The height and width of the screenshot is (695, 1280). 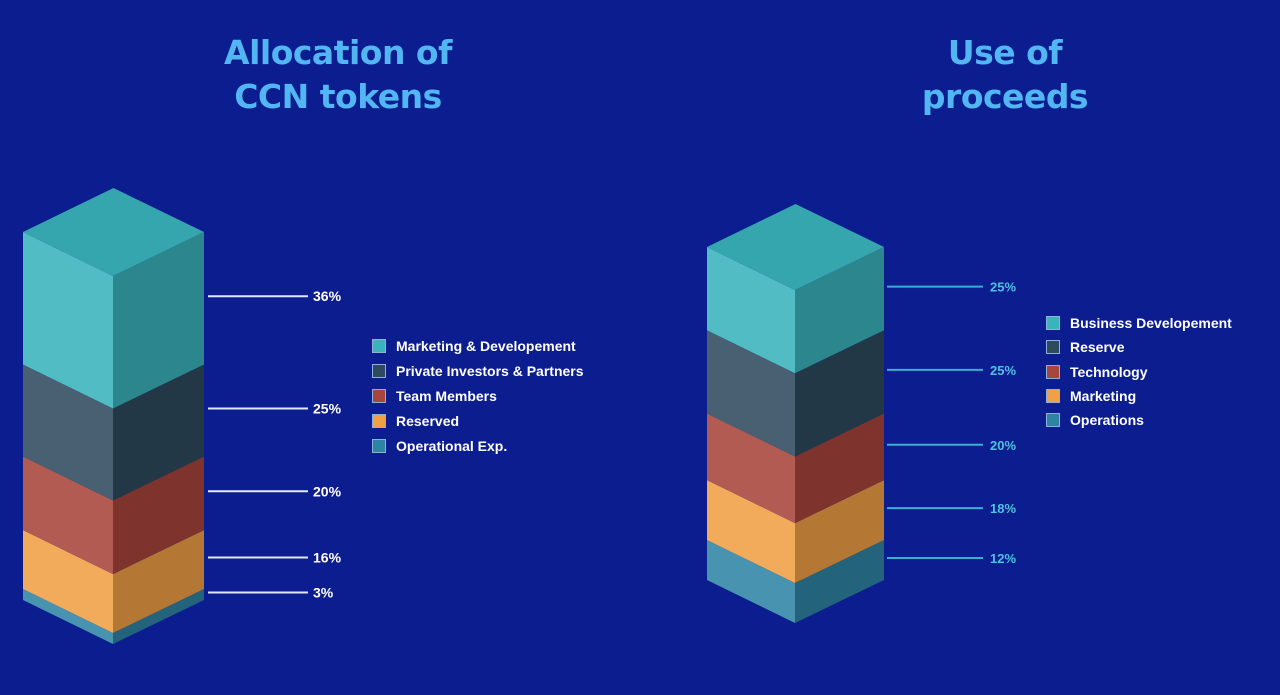 I want to click on legend-item-team-members: Team Members, so click(x=478, y=395).